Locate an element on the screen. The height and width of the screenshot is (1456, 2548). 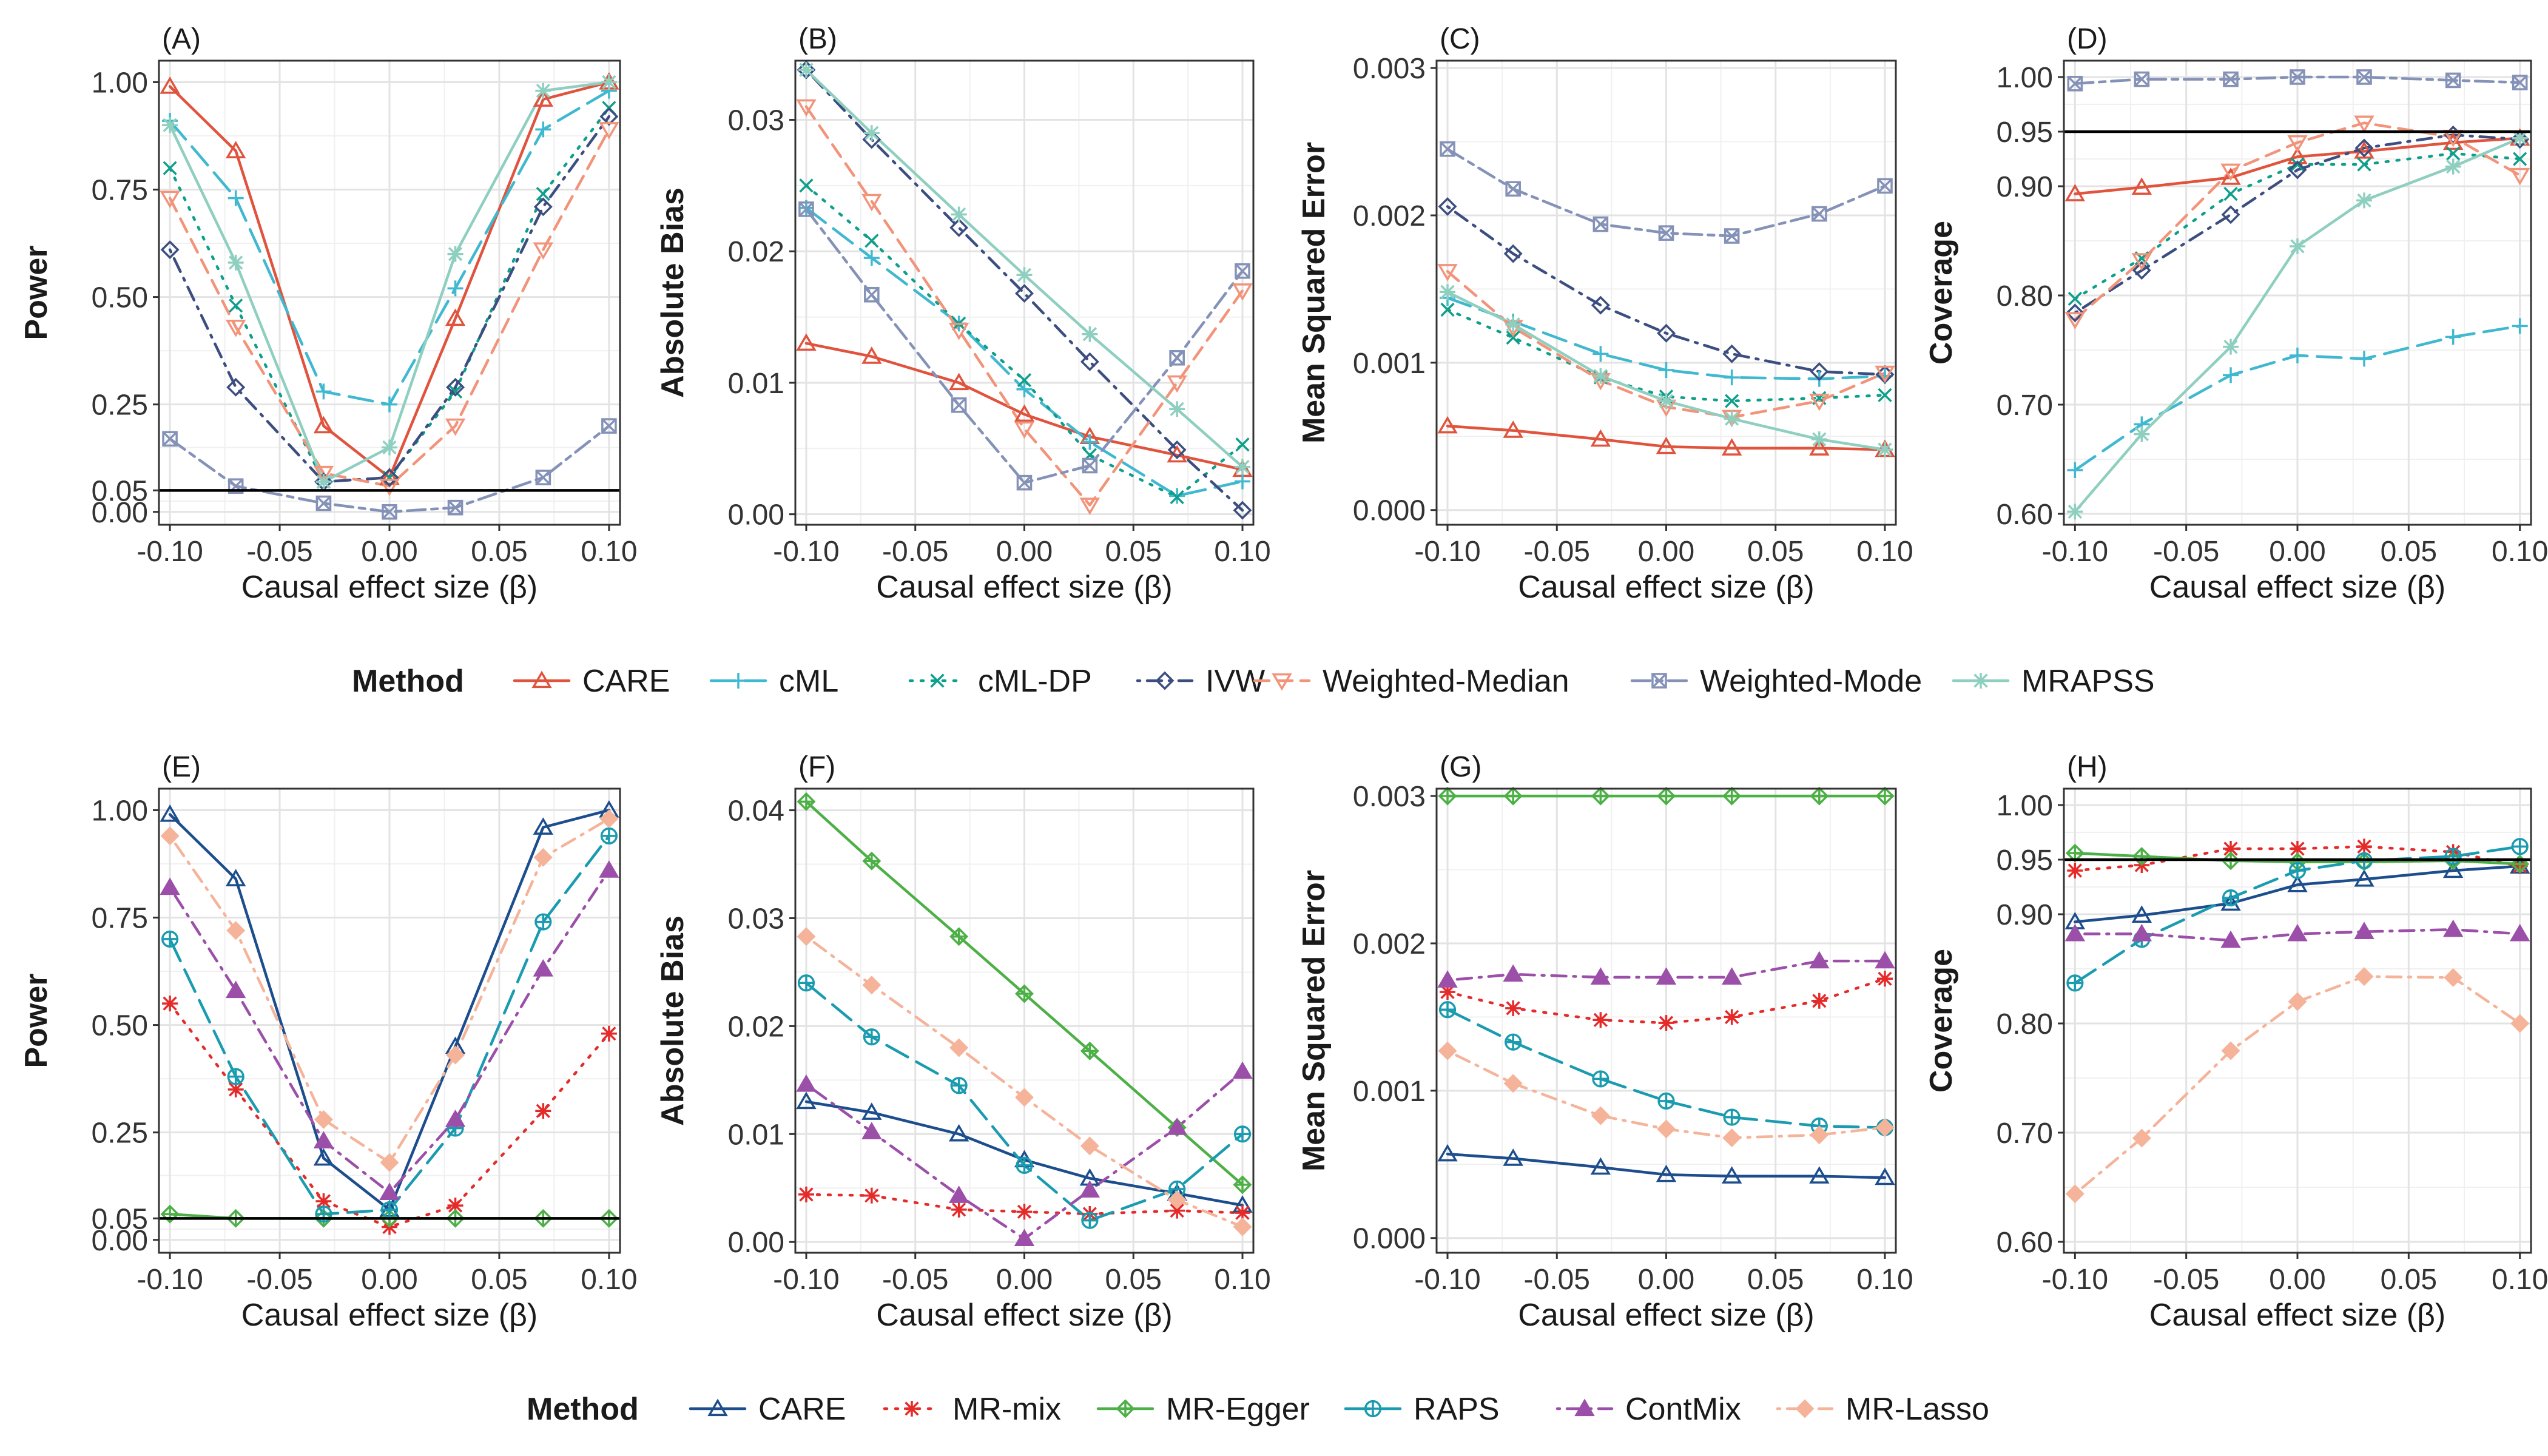
y-axis-label: Mean Squared Error is located at coordinates (1314, 292).